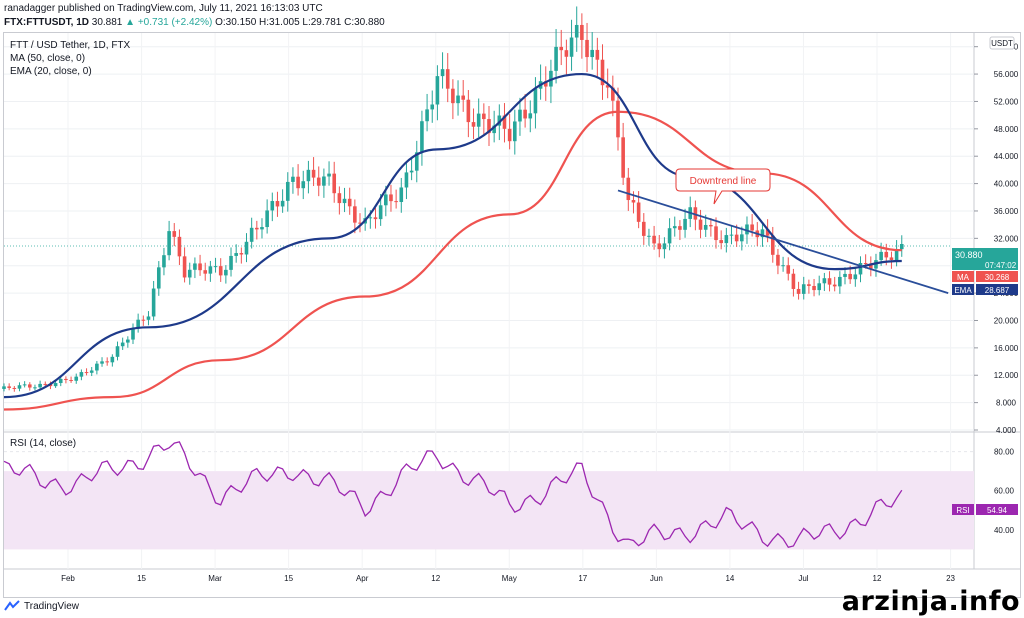 The height and width of the screenshot is (618, 1024). Describe the element at coordinates (1001, 265) in the screenshot. I see `countdown: 07:47:02` at that location.